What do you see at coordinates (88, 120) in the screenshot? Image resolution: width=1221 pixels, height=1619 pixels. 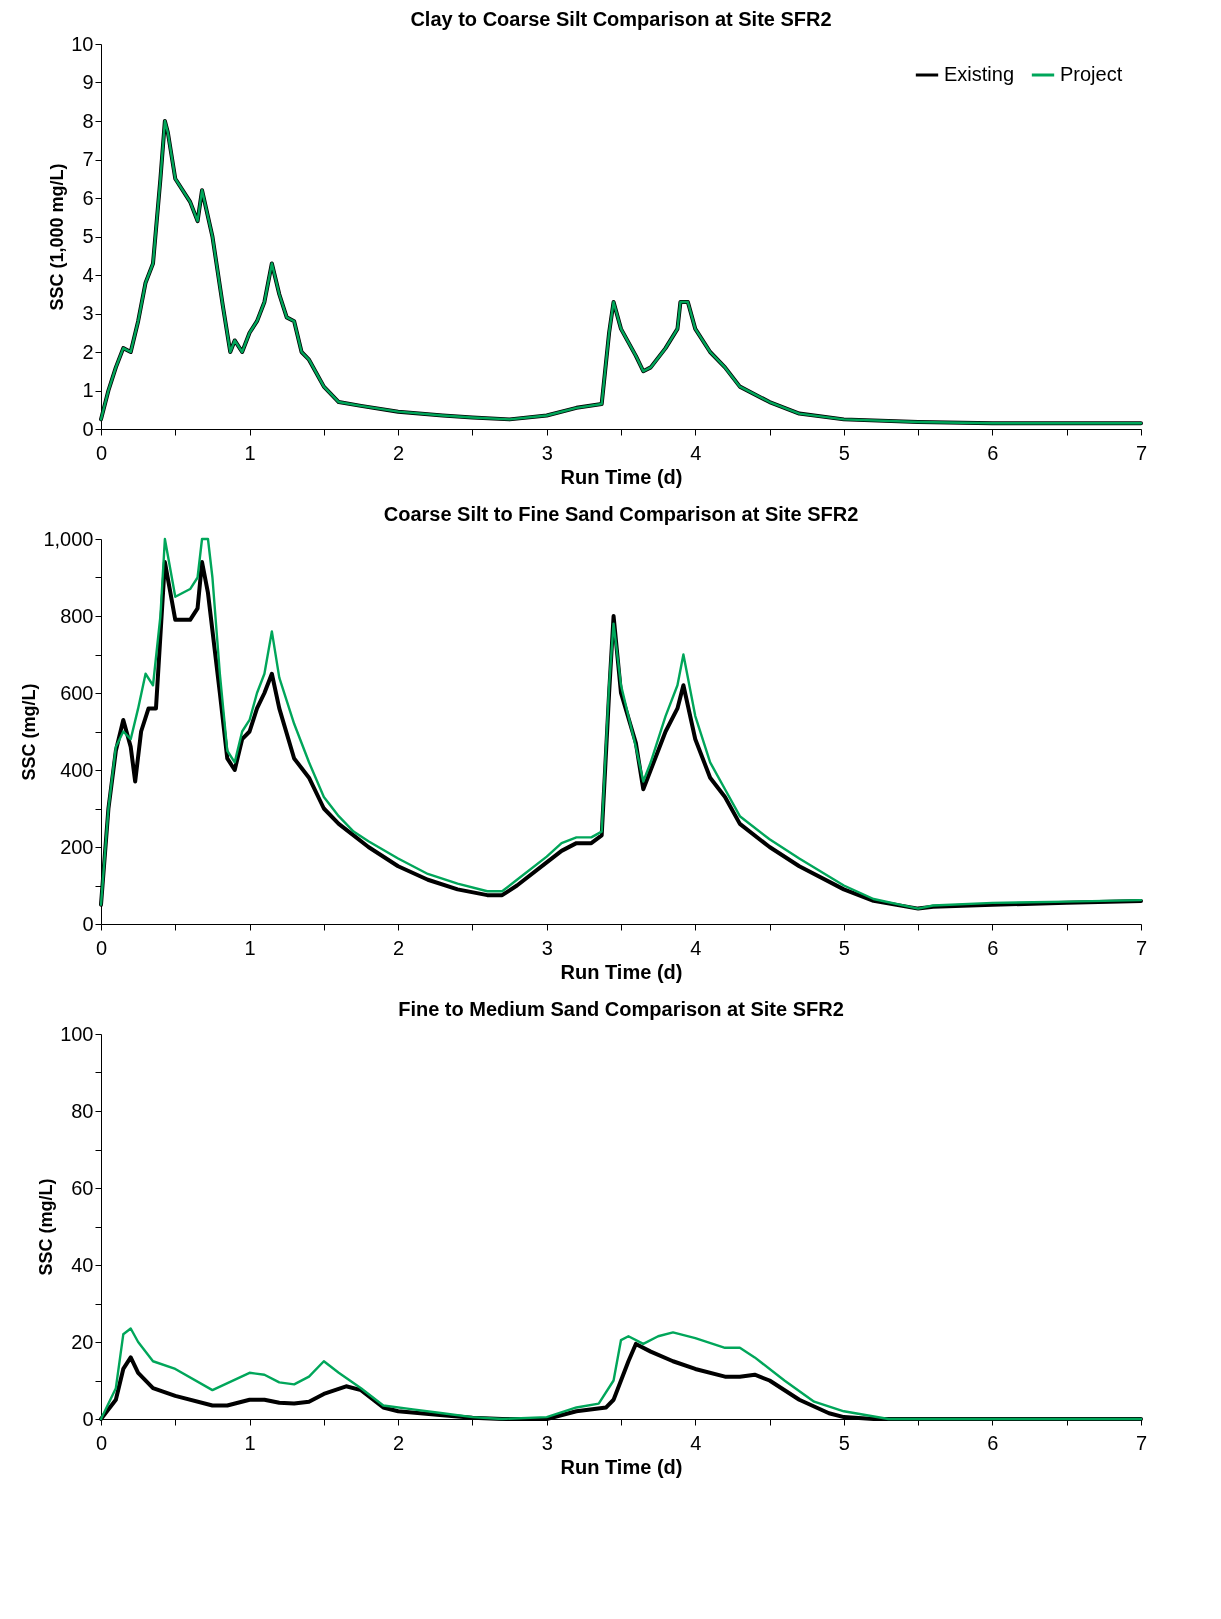 I see `y-tick-label: 8` at bounding box center [88, 120].